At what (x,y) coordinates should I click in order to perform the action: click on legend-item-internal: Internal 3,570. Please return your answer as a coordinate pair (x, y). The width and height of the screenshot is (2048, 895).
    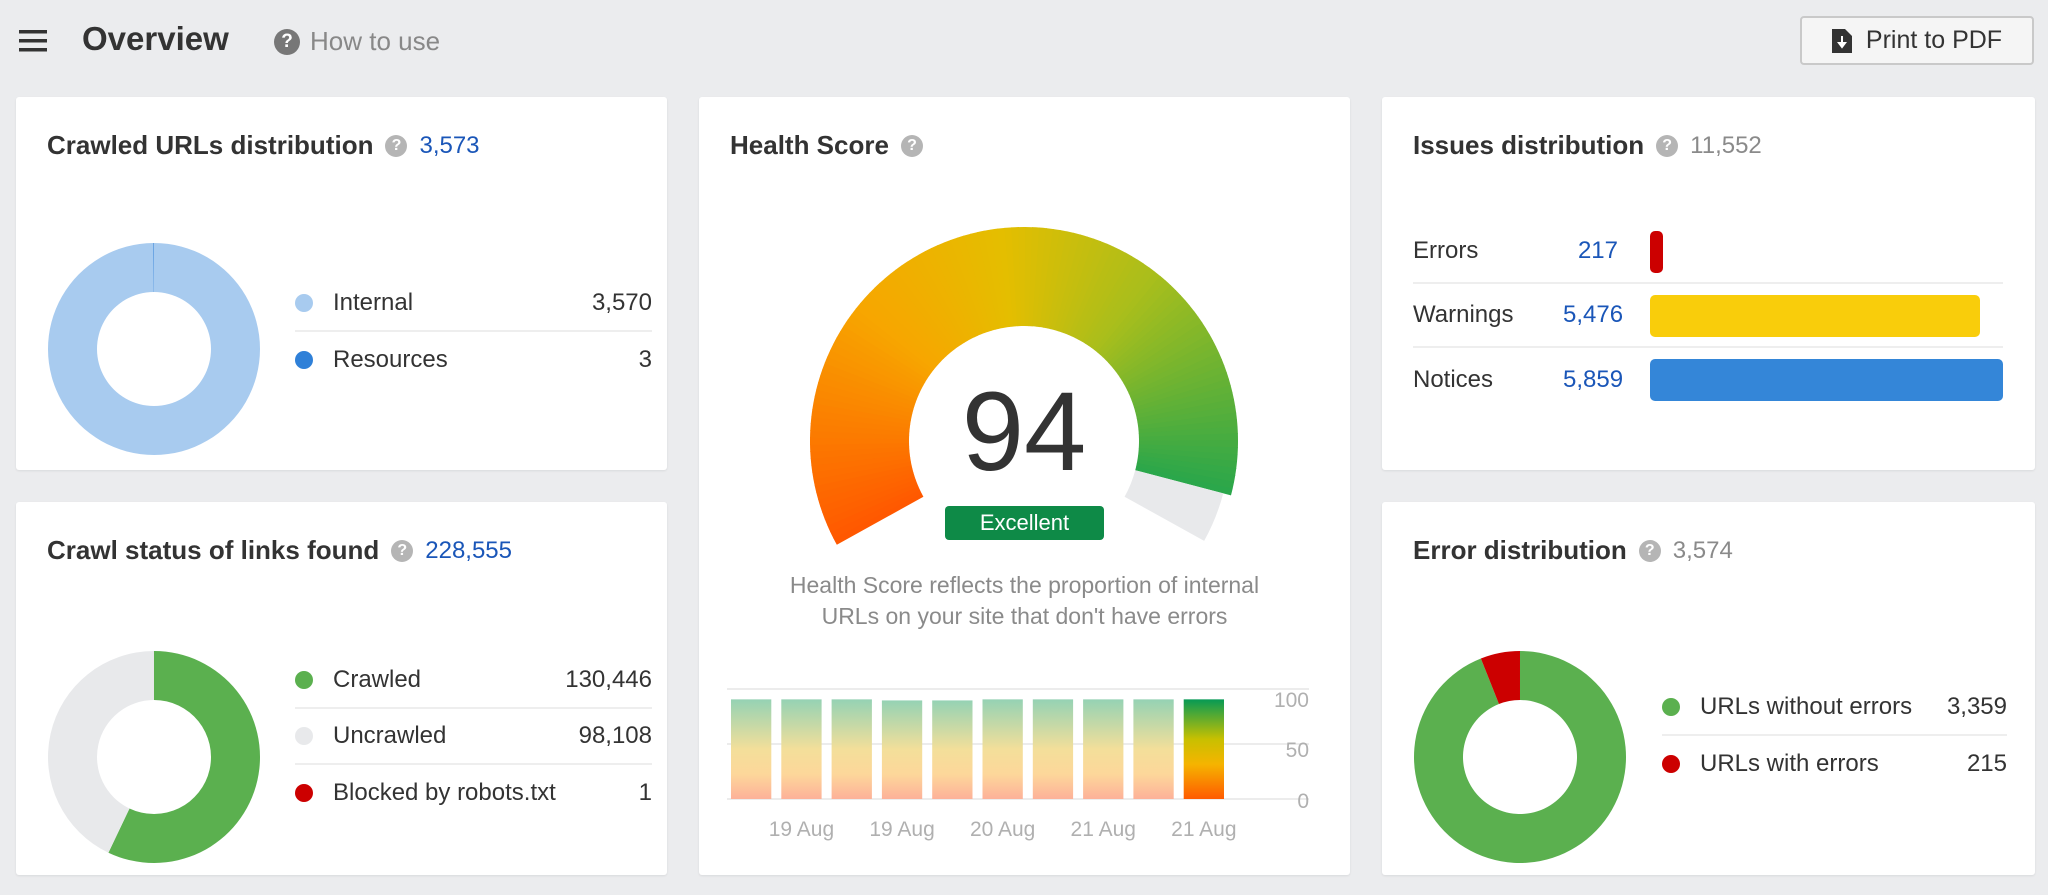
    Looking at the image, I should click on (473, 304).